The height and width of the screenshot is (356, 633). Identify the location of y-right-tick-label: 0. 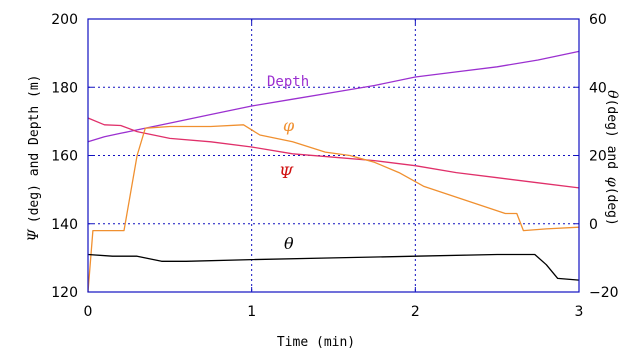
(593, 225).